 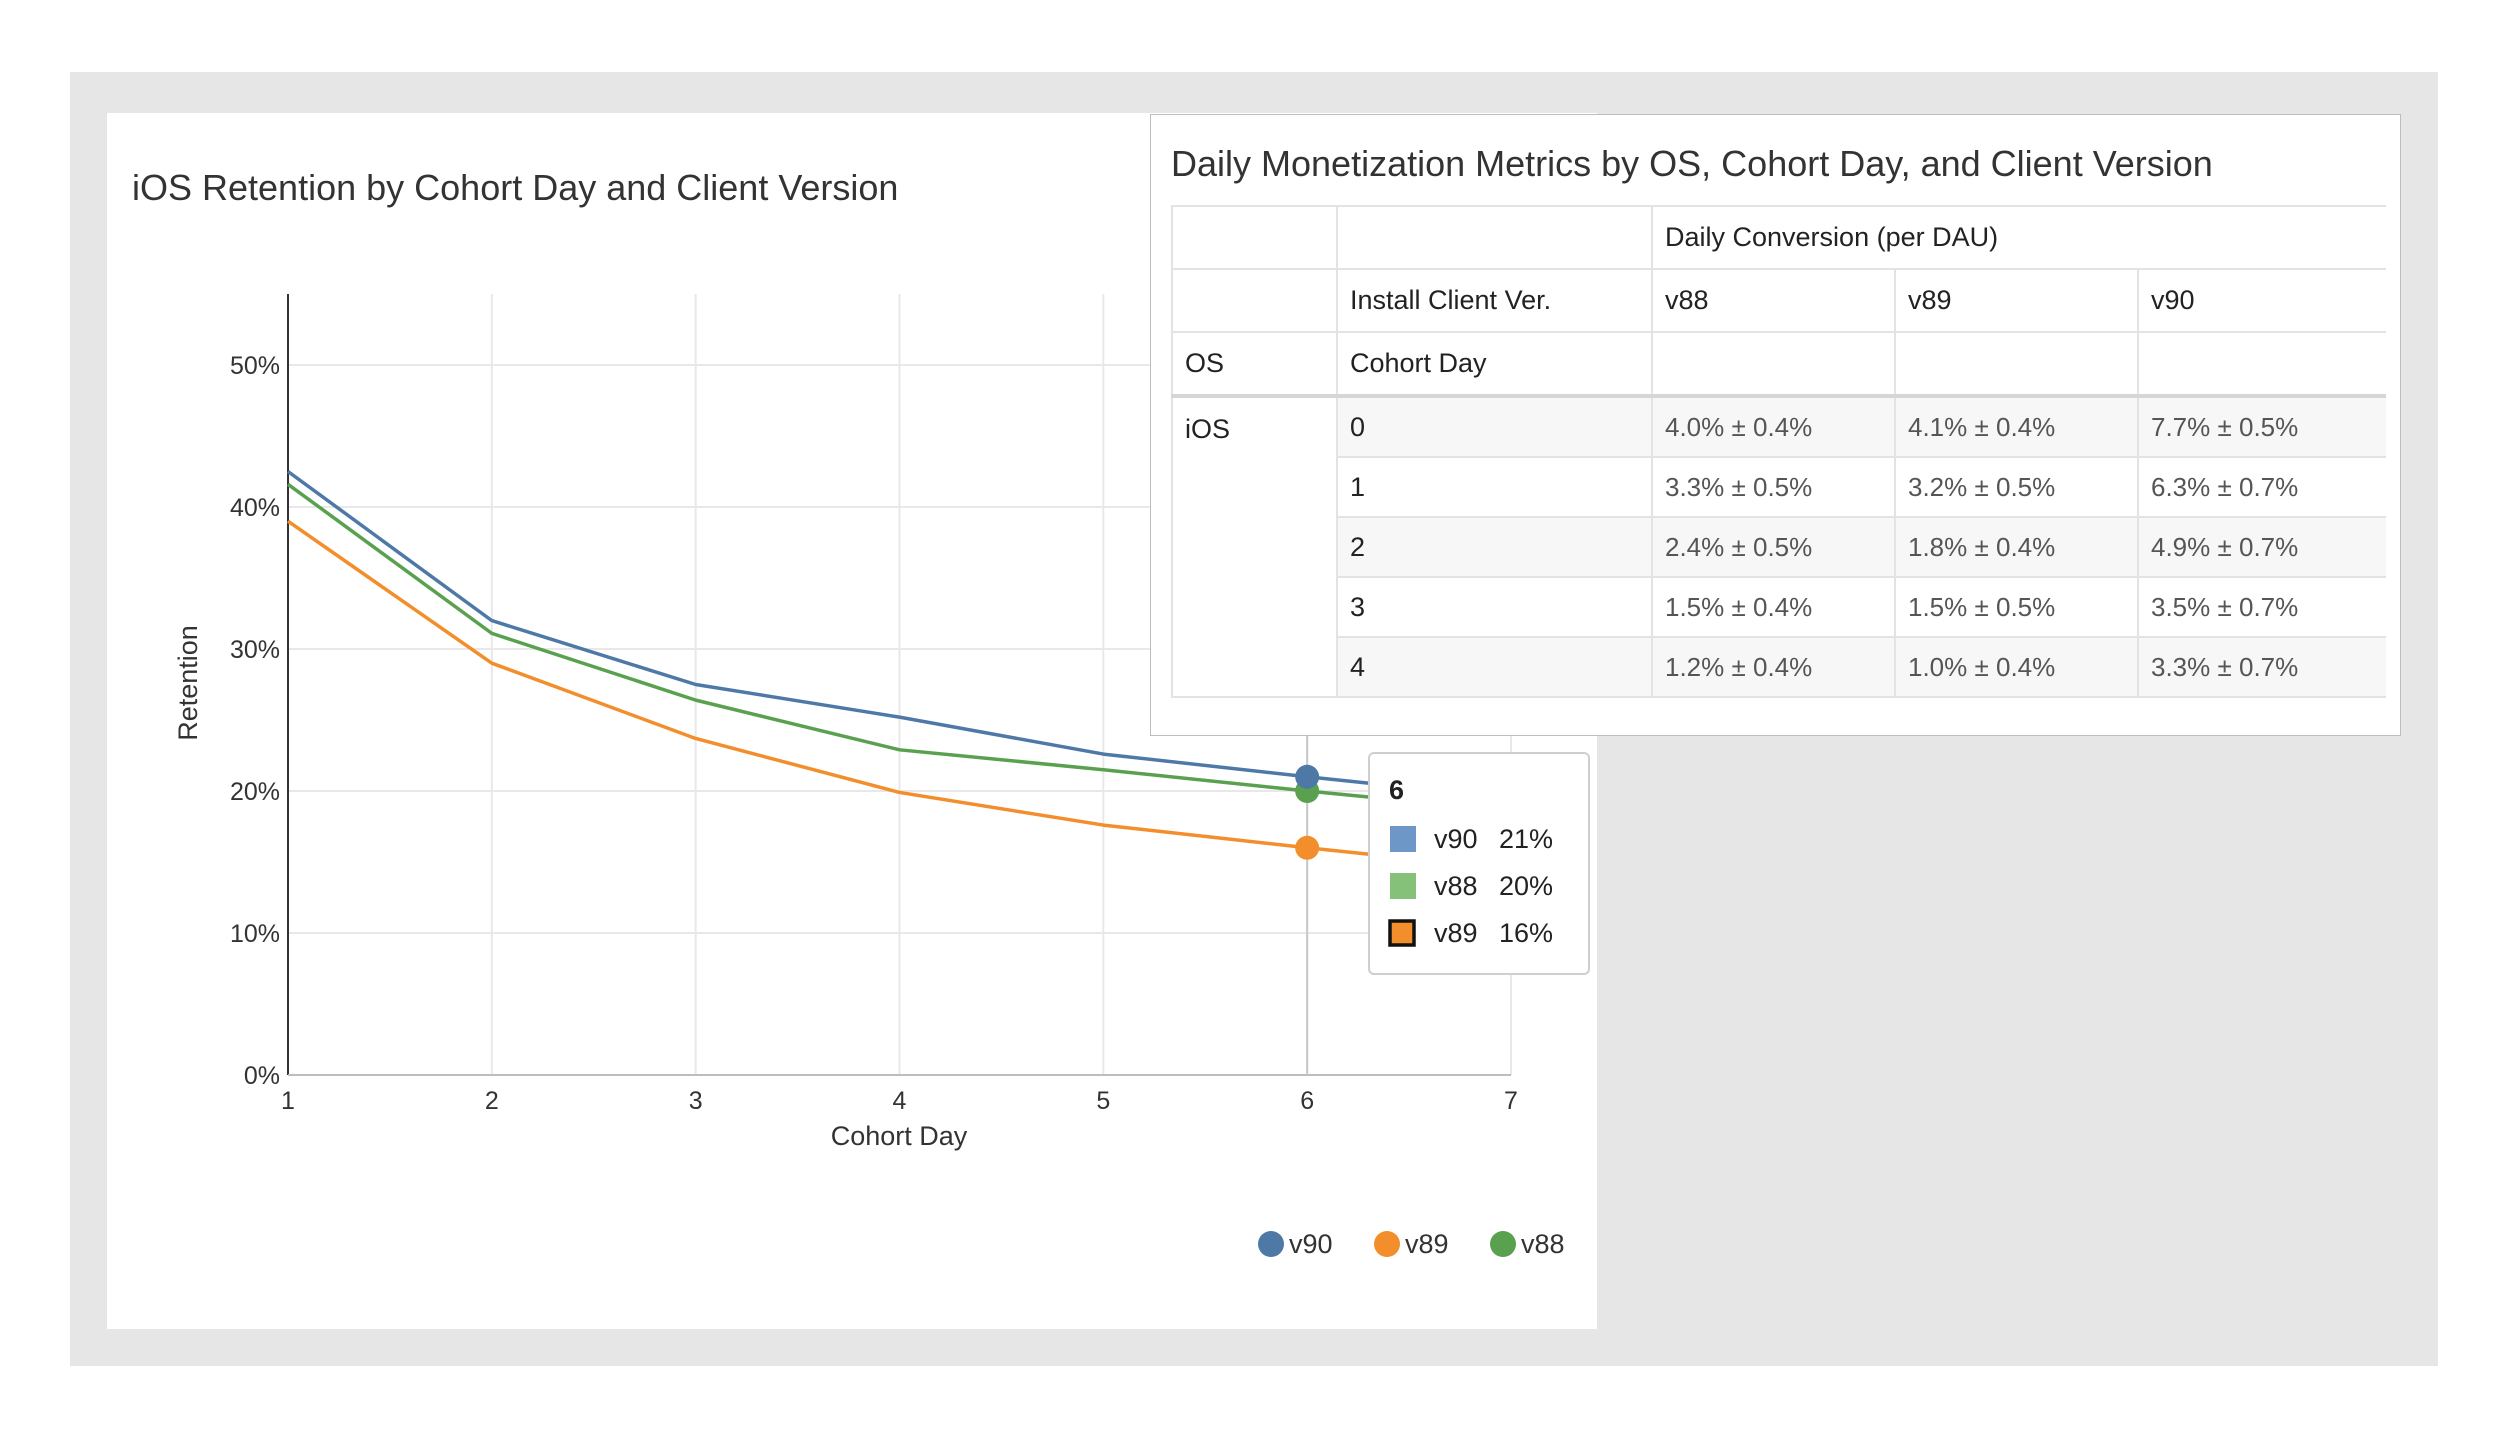 I want to click on value-cell: 4.9% ± 0.7%, so click(x=2261, y=547).